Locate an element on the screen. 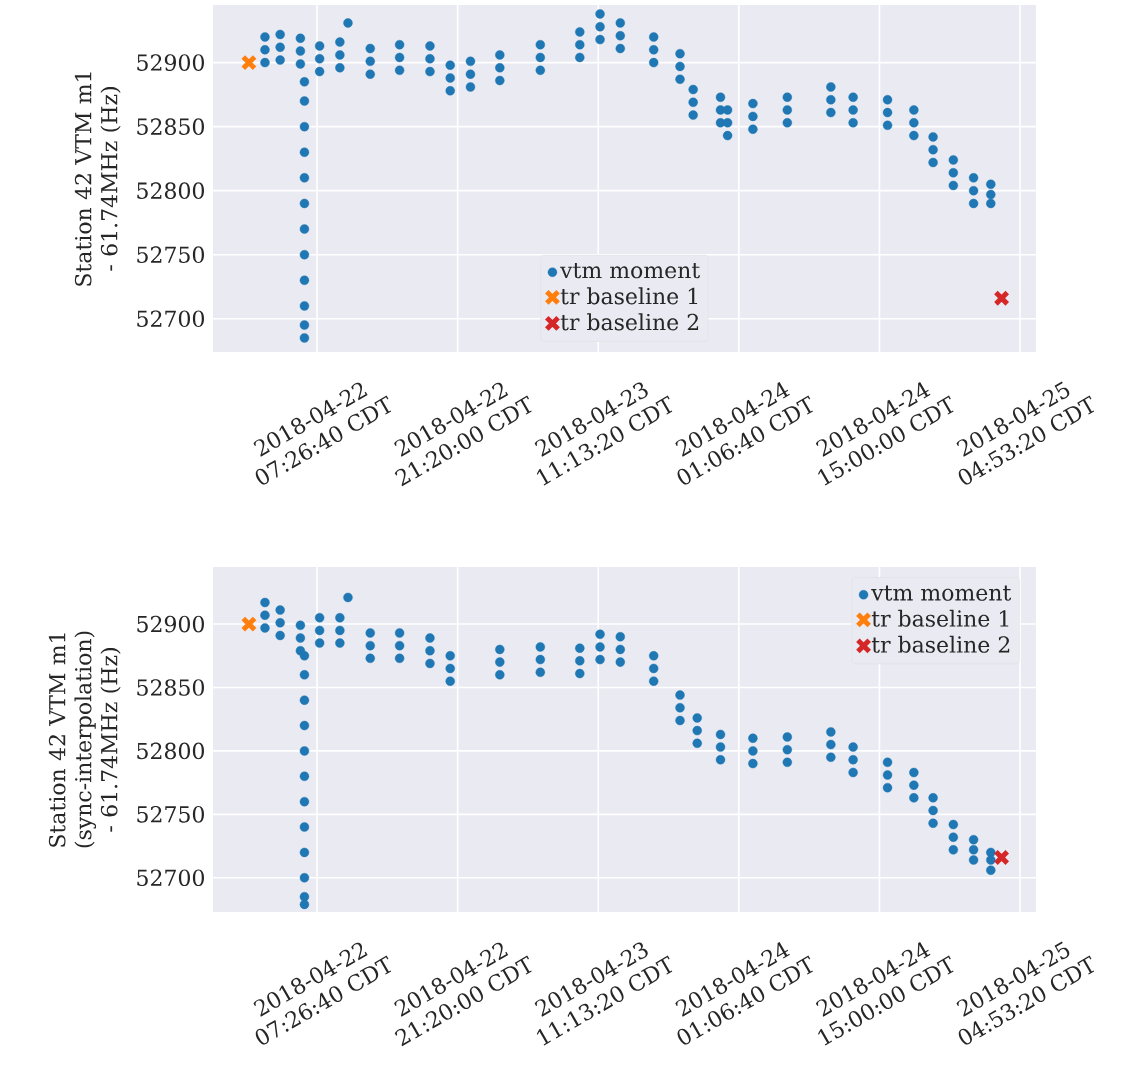  y-axis-title: Station 42 VTM m1 - 61.74MHz (Hz) is located at coordinates (97, 179).